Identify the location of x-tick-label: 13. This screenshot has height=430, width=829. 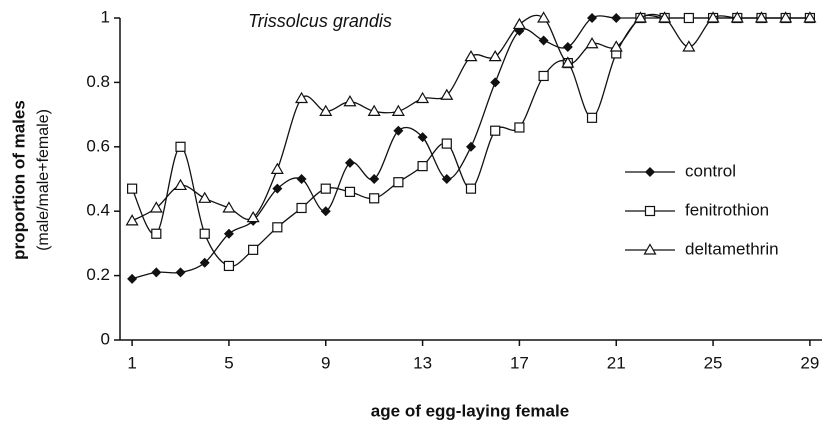
(422, 362).